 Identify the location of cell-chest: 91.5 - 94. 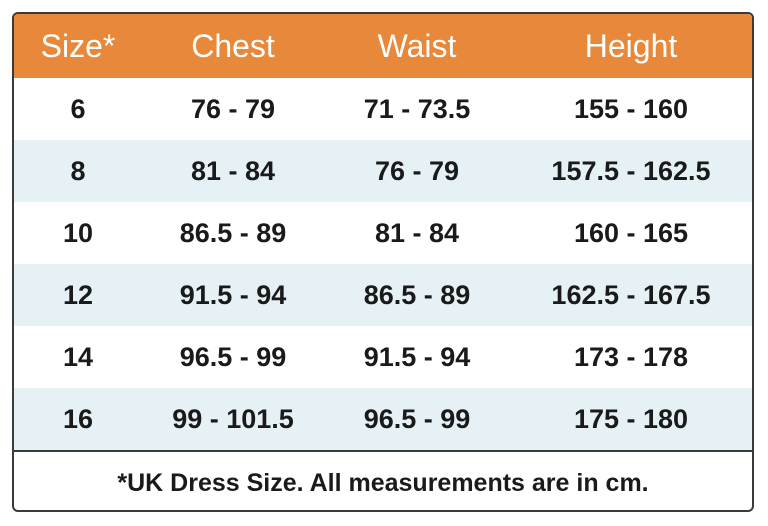
(233, 294).